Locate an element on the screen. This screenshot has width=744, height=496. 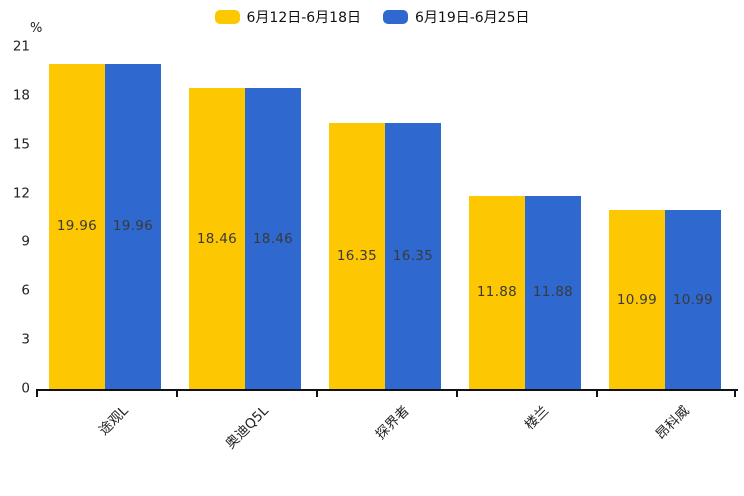
legend-label-week1: 6月12日-6月18日 is located at coordinates (304, 18).